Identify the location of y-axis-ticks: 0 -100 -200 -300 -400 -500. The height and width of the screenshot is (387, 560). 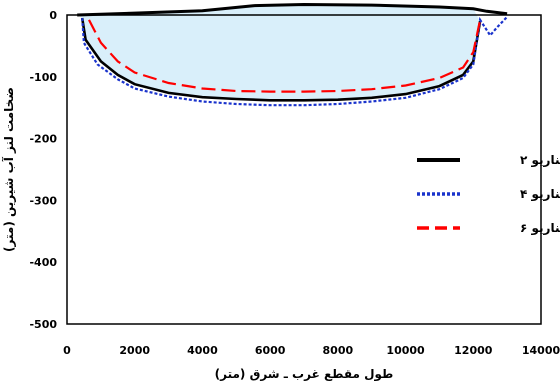
(43, 170).